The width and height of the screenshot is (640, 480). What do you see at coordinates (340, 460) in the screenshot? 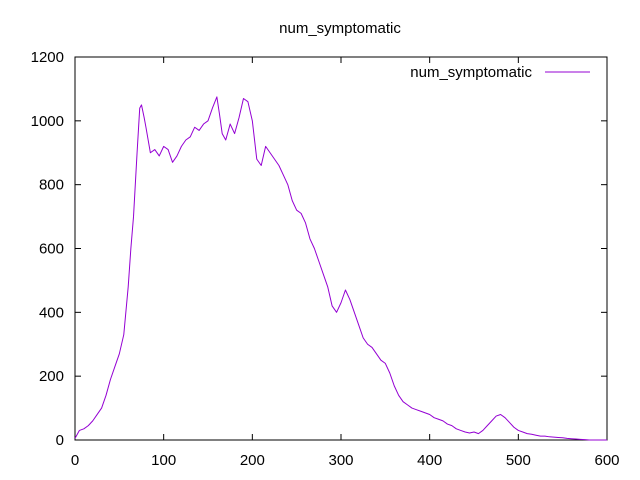
I see `x-tick-label: 300` at bounding box center [340, 460].